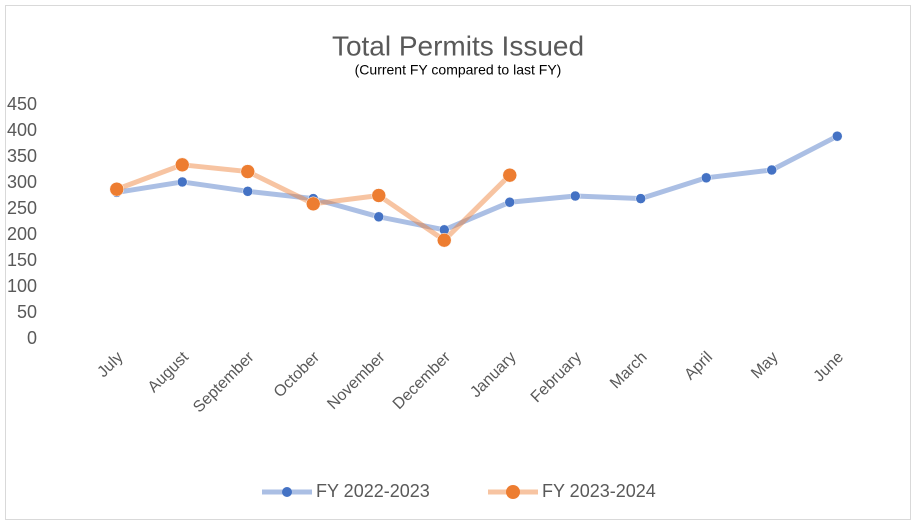 The image size is (917, 530). Describe the element at coordinates (22, 234) in the screenshot. I see `y-tick-label: 200` at that location.